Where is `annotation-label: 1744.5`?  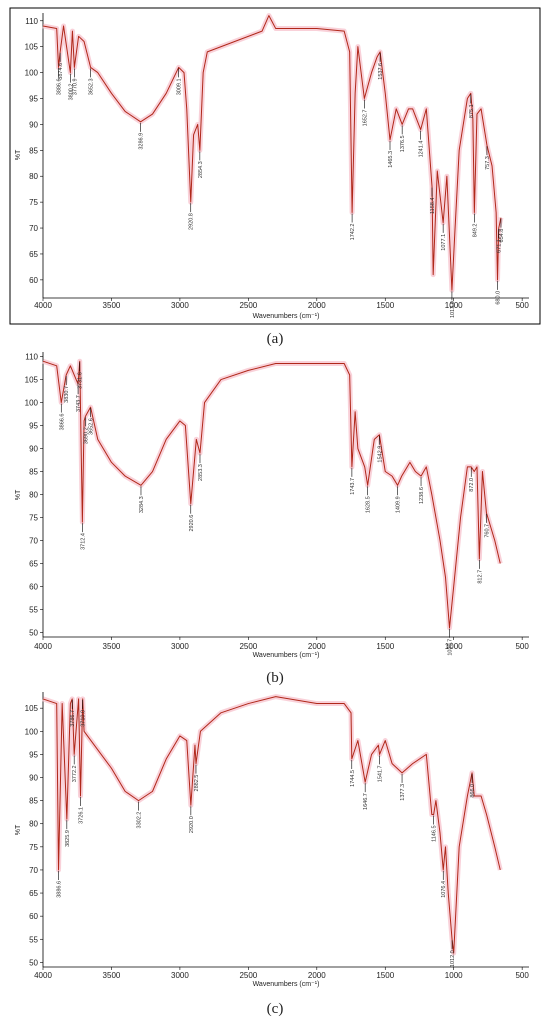
annotation-label: 1744.5 is located at coordinates (353, 778).